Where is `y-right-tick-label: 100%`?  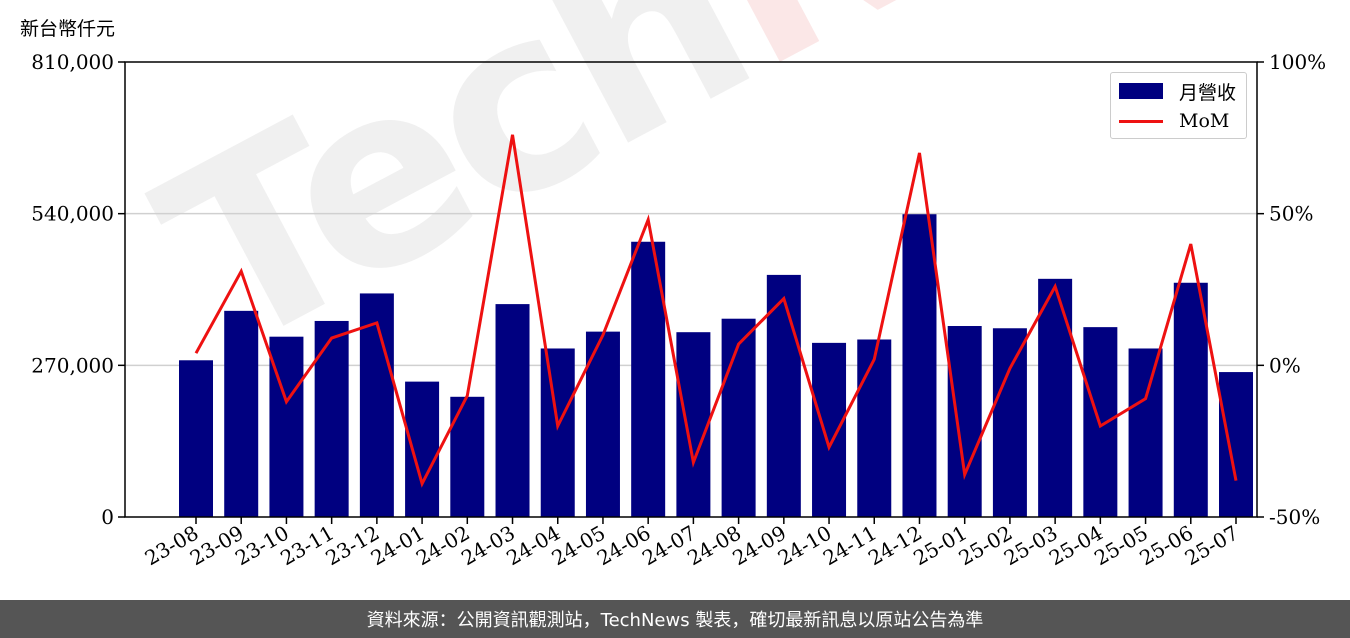 y-right-tick-label: 100% is located at coordinates (1297, 62).